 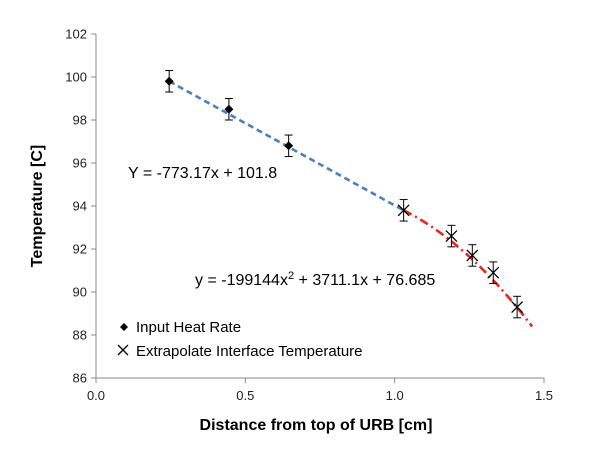 I want to click on x-tick-label: 0.0, so click(x=96, y=395).